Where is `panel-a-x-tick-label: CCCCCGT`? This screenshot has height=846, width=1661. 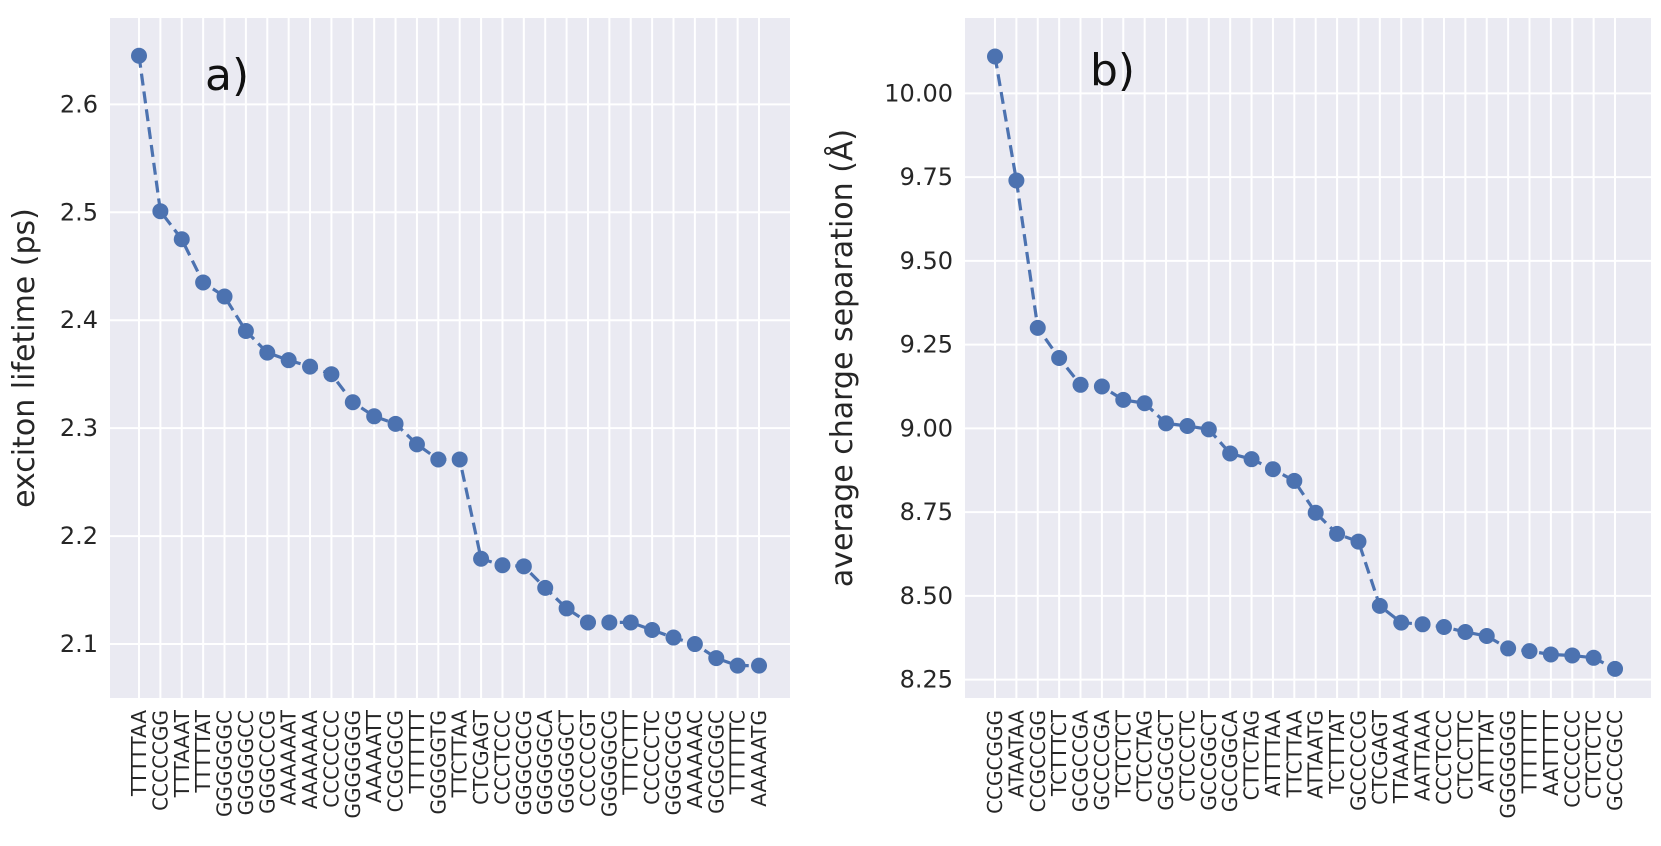
panel-a-x-tick-label: CCCCCGT is located at coordinates (588, 758).